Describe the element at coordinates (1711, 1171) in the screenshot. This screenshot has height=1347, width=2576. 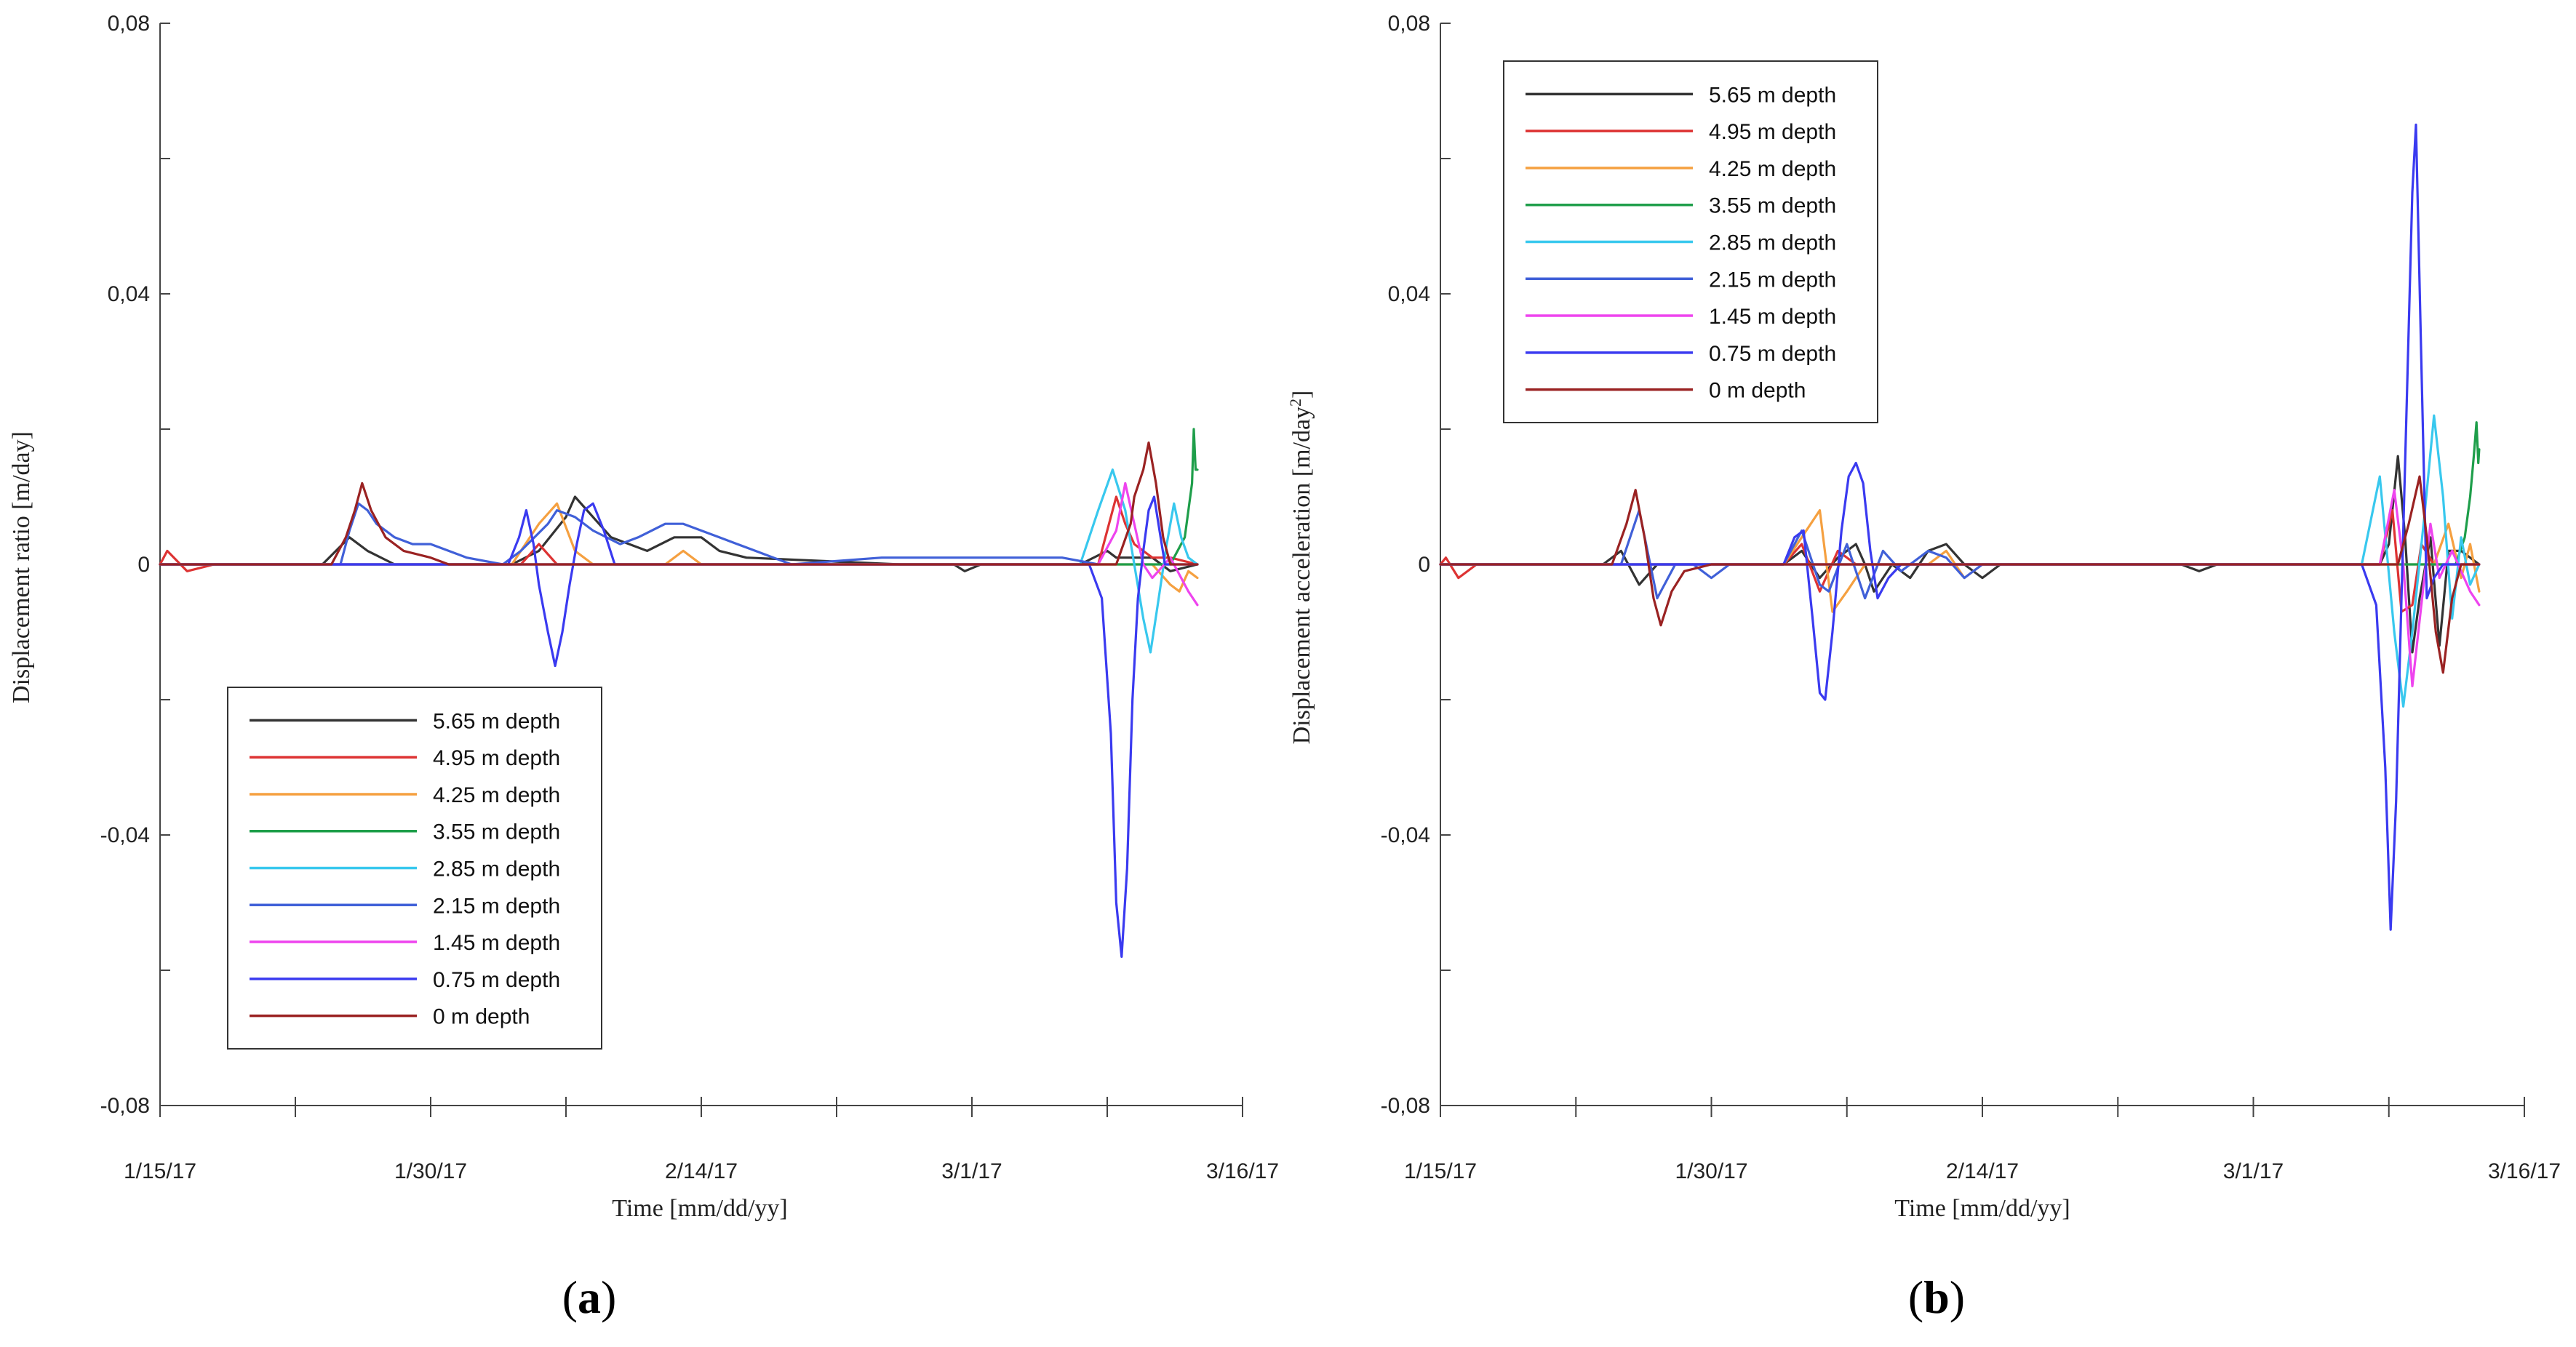
I see `panel-b-x-tick-label: 1/30/17` at that location.